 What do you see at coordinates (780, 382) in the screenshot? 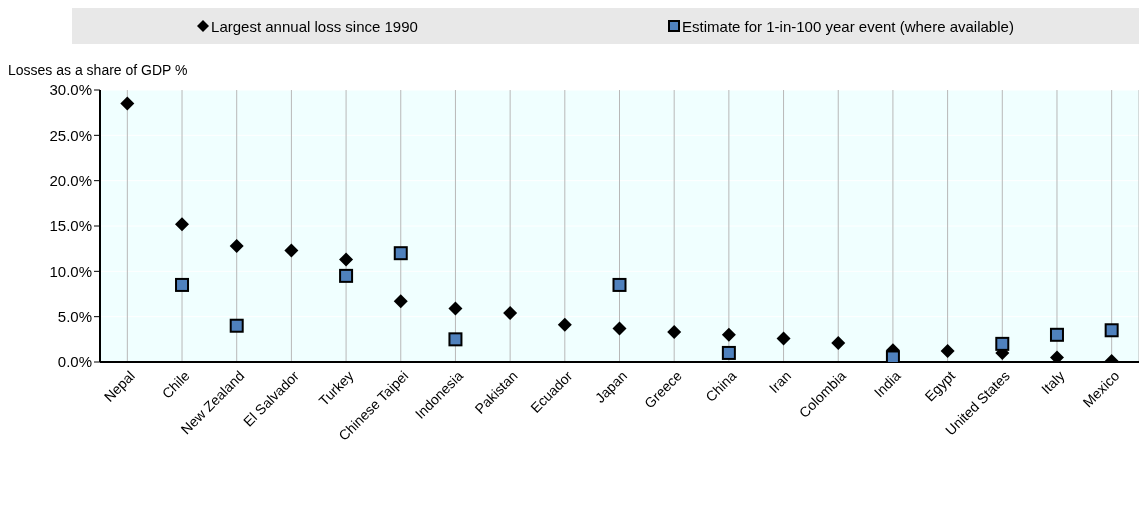
I see `x-tick-label: Iran` at bounding box center [780, 382].